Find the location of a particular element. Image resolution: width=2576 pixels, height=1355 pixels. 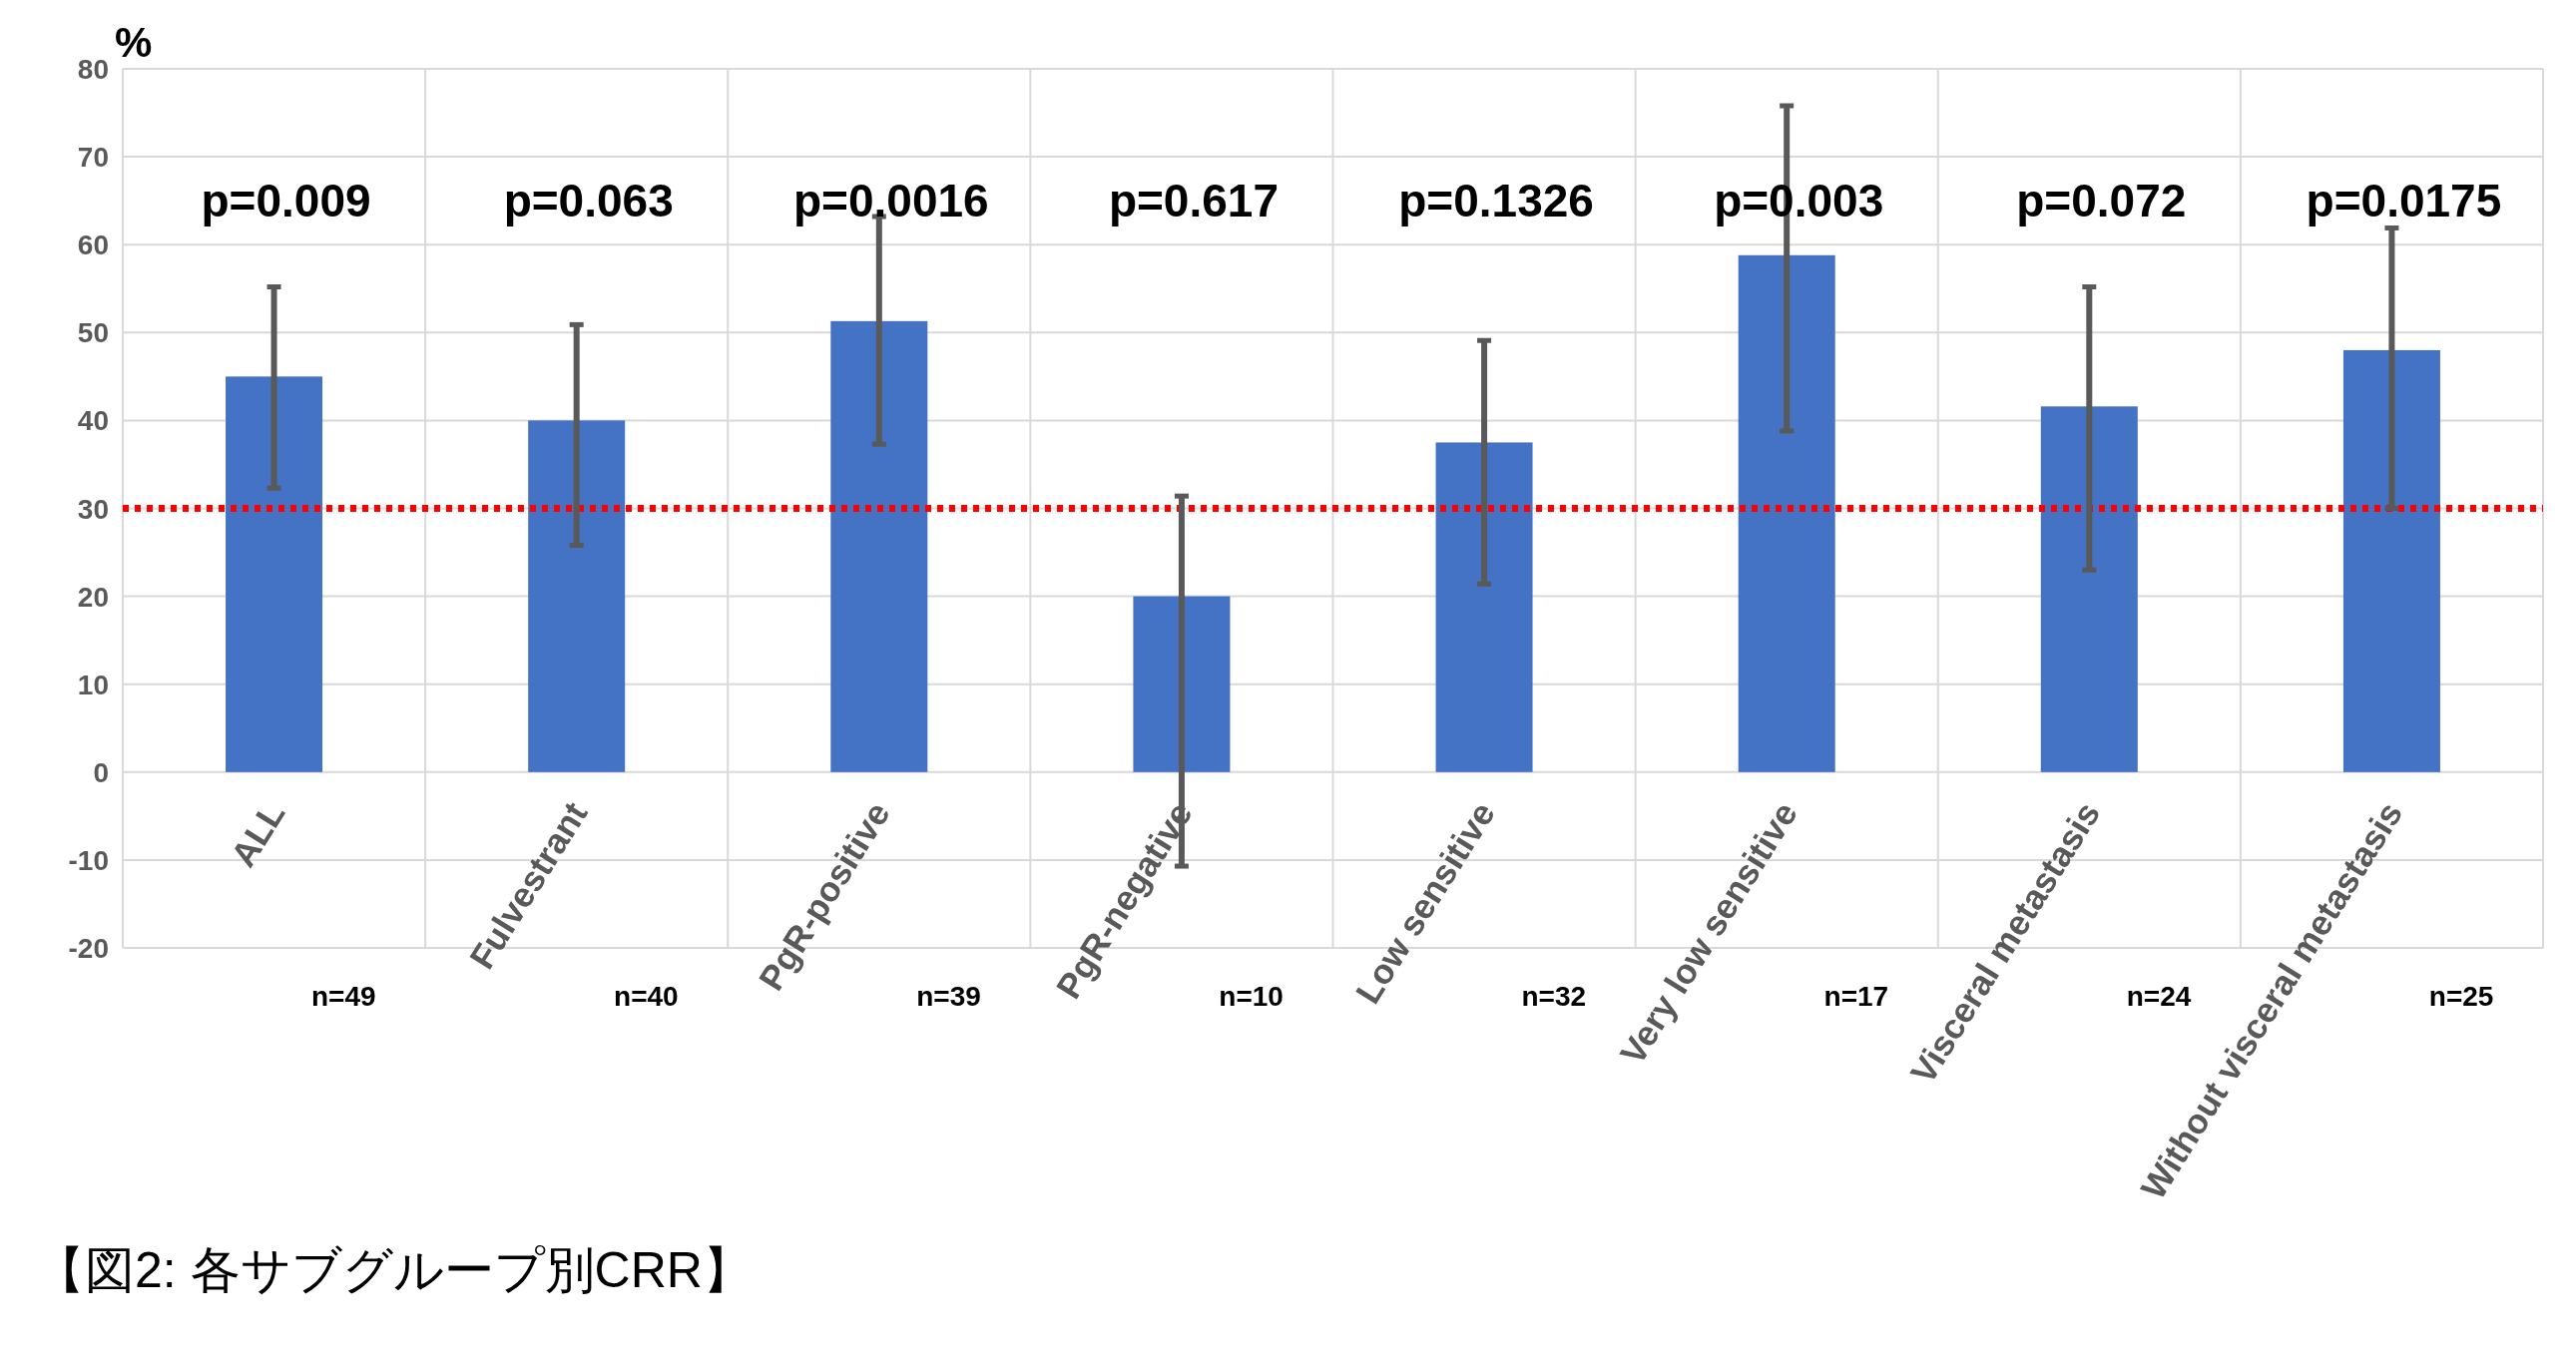

y-tick-label: 50 is located at coordinates (93, 333).